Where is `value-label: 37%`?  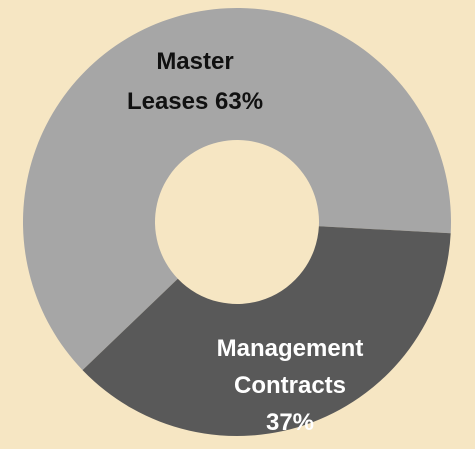
value-label: 37% is located at coordinates (290, 422).